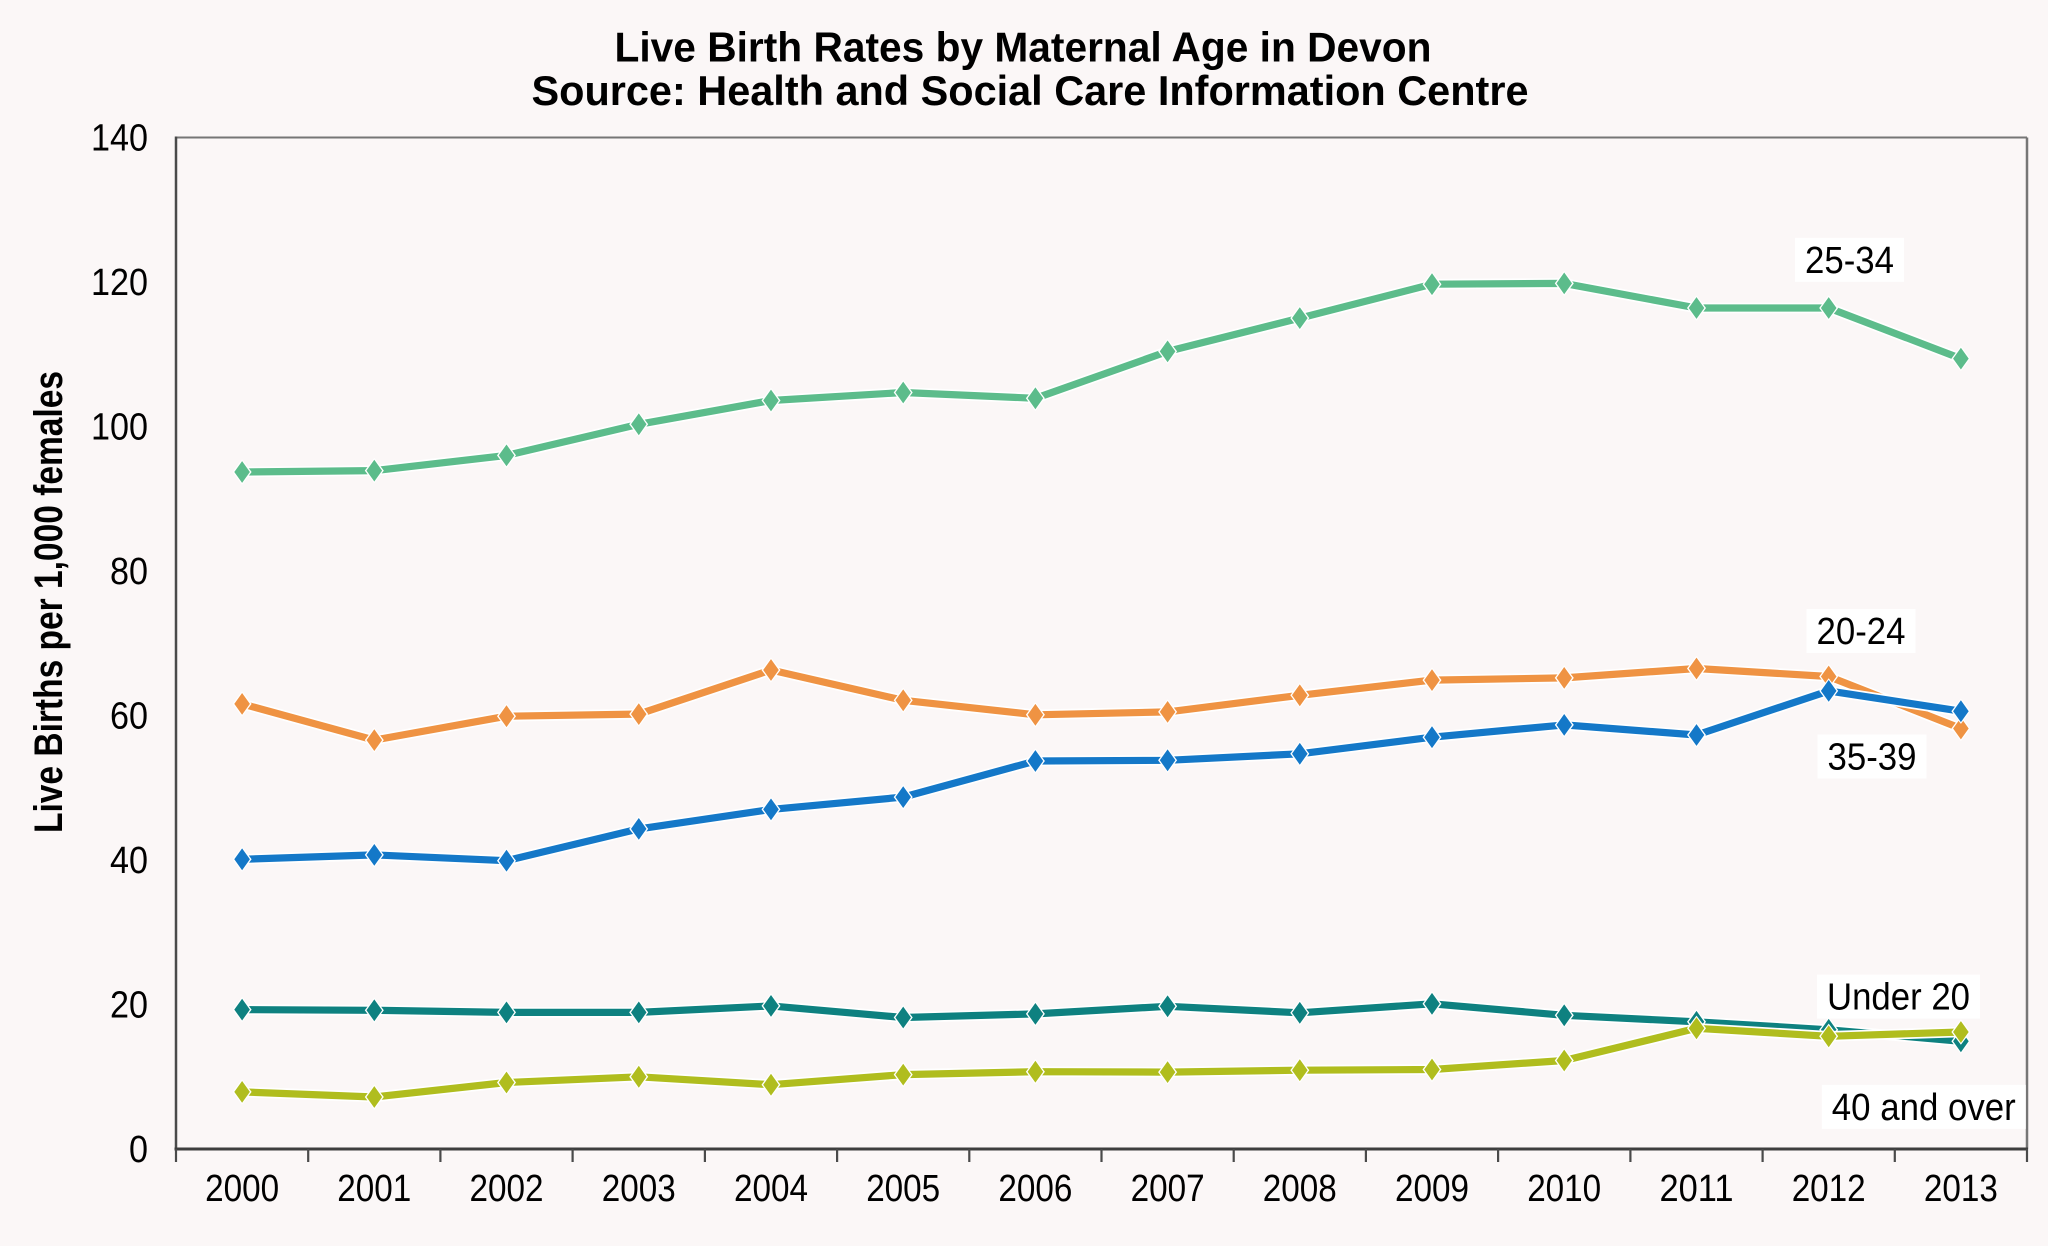 This screenshot has height=1246, width=2048. What do you see at coordinates (1872, 758) in the screenshot?
I see `svg-text: 35-39` at bounding box center [1872, 758].